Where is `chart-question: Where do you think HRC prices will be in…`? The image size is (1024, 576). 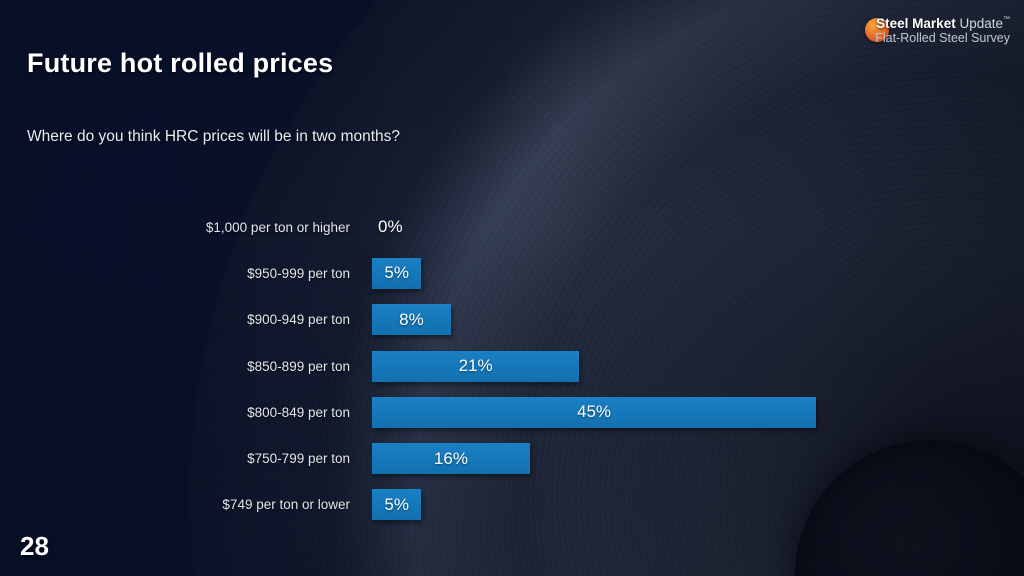
chart-question: Where do you think HRC prices will be in… is located at coordinates (214, 136).